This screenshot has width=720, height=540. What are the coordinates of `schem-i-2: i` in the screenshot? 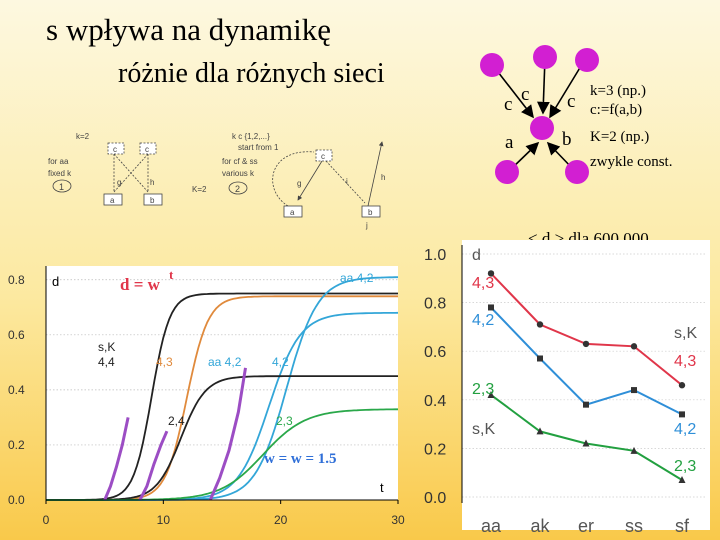 It's located at (347, 181).